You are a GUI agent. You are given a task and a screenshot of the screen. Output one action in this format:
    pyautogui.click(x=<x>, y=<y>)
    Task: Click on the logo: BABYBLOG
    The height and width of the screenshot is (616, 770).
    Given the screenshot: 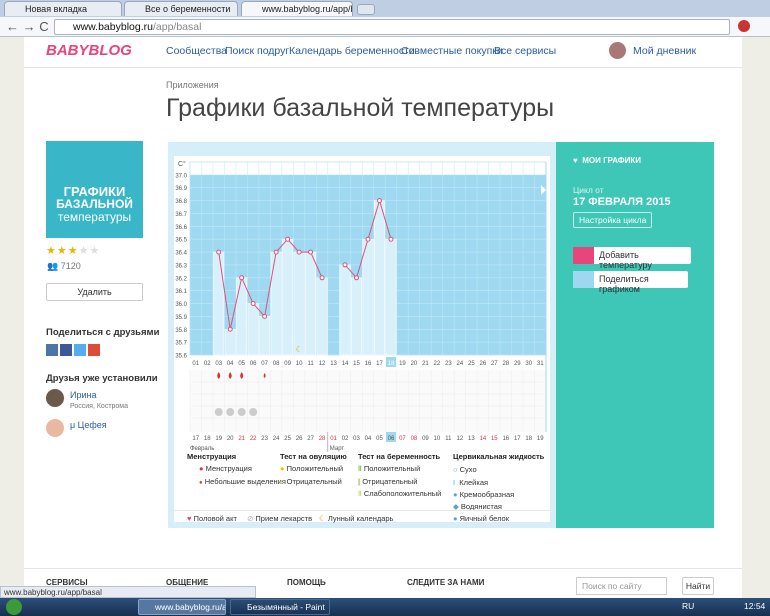 What is the action you would take?
    pyautogui.click(x=89, y=50)
    